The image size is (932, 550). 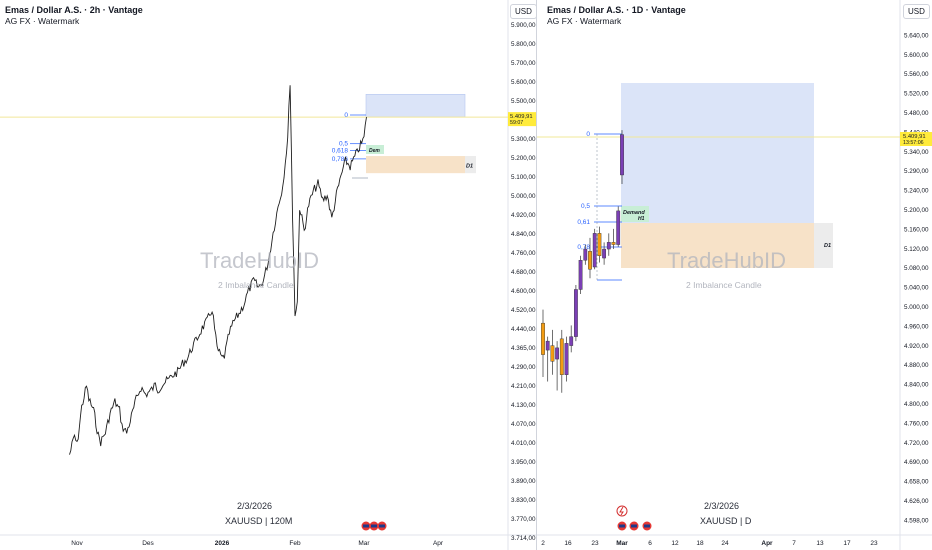 I want to click on y-tick-label: 5.300,00, so click(x=523, y=139).